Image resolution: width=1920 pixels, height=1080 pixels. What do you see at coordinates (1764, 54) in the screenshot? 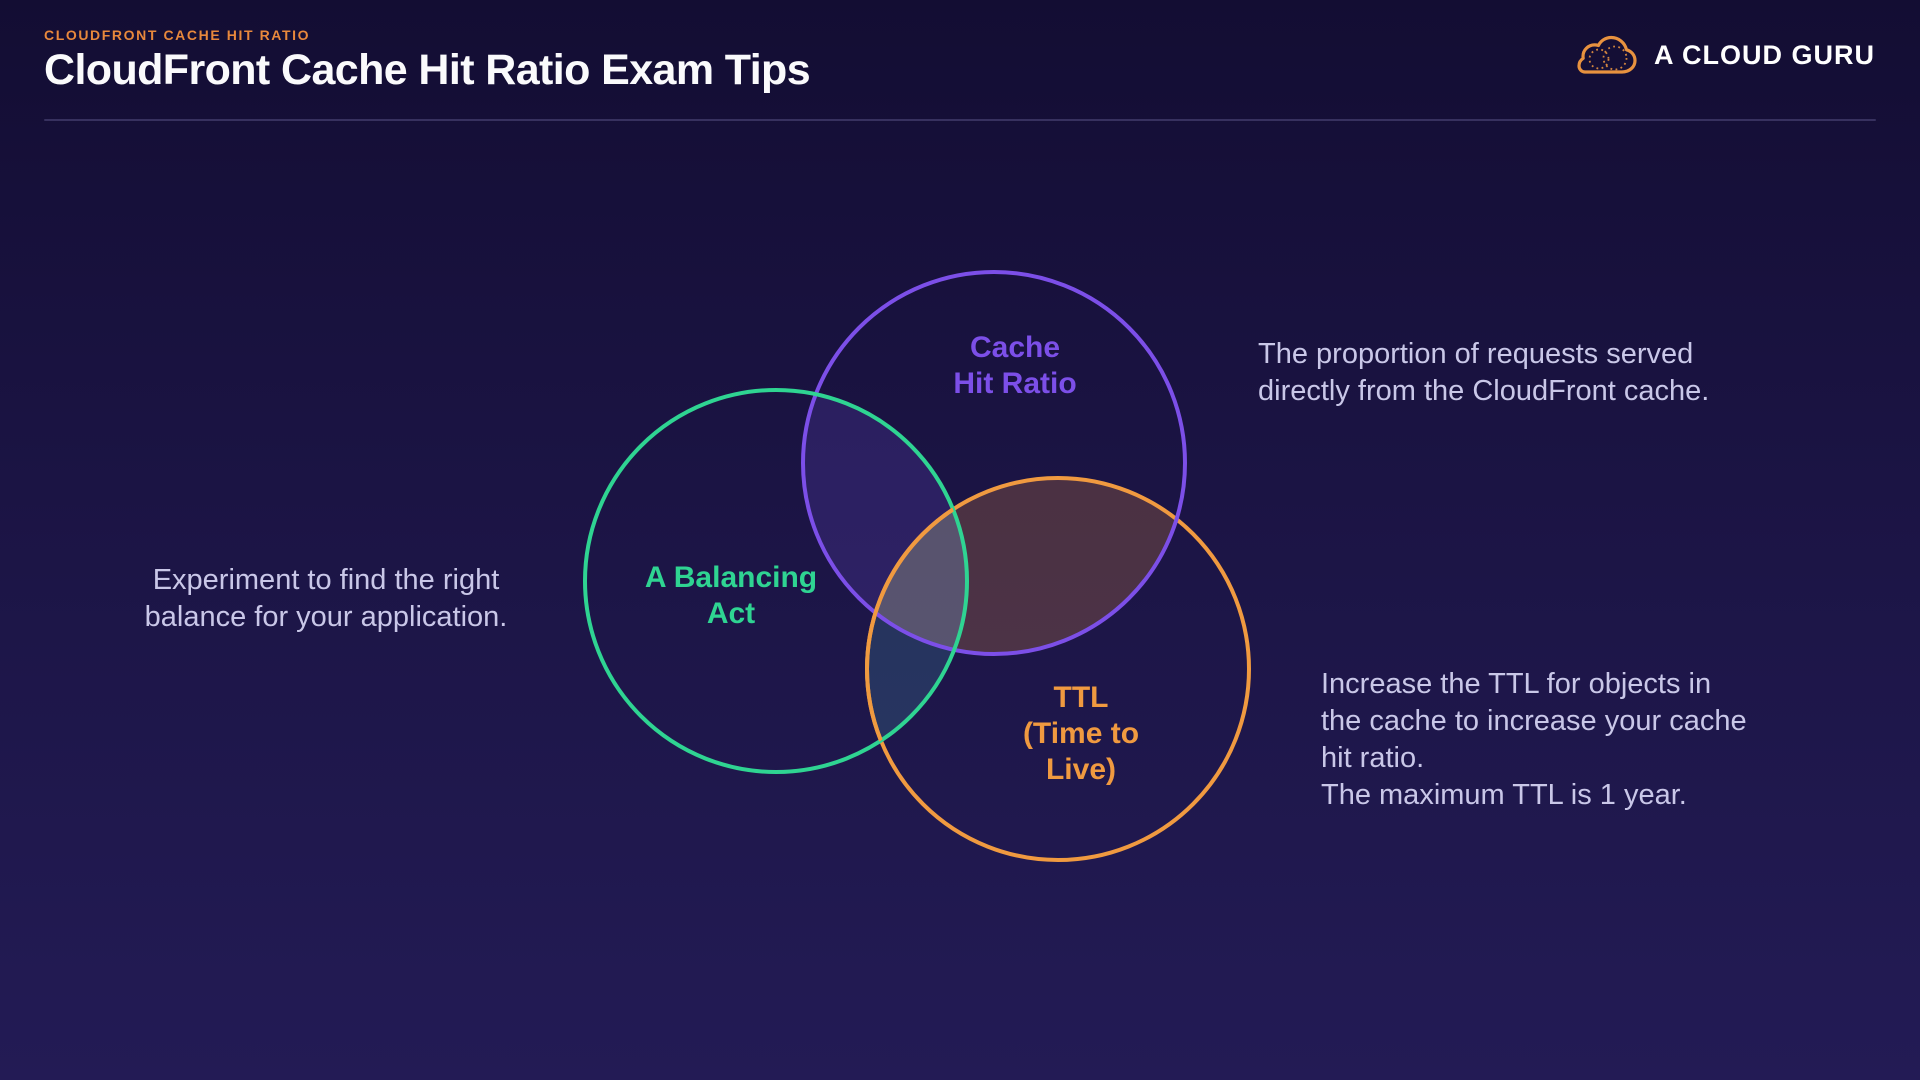
I see `brand-name: A CLOUD GURU` at bounding box center [1764, 54].